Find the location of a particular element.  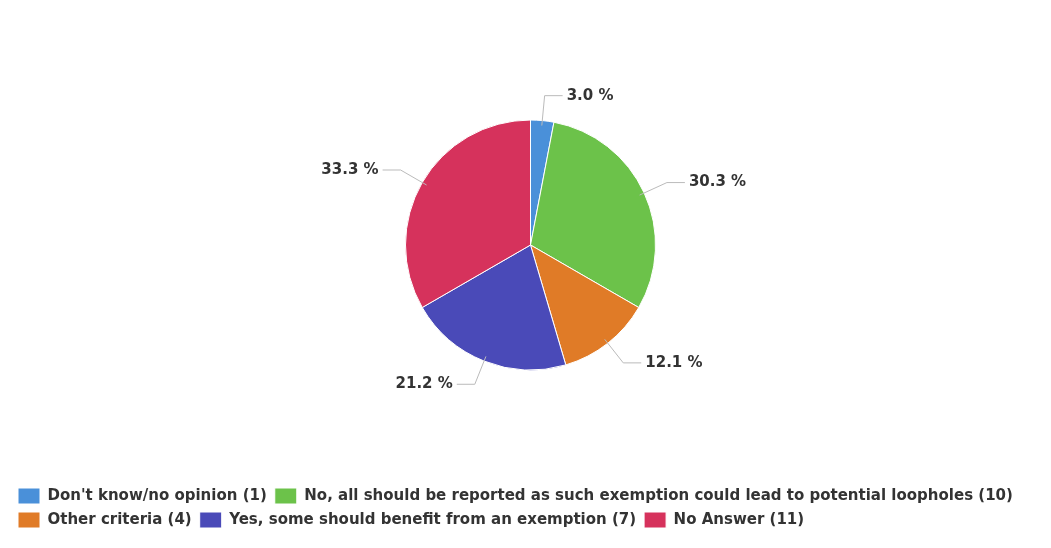

data-label: 12.1 % is located at coordinates (674, 361).